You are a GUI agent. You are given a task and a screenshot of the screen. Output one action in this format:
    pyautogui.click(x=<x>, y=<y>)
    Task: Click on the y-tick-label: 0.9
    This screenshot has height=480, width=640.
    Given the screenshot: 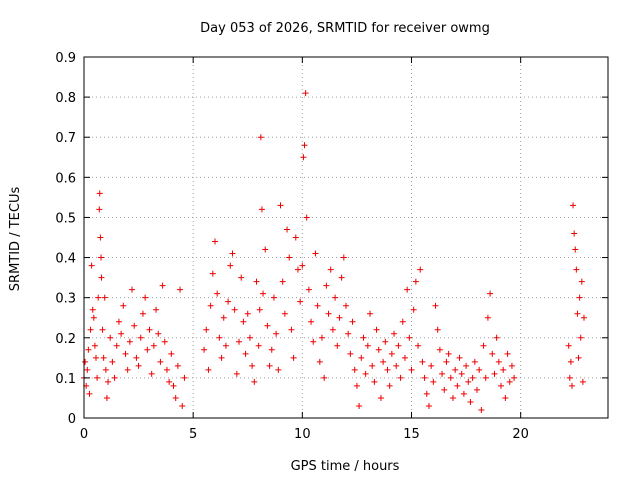 What is the action you would take?
    pyautogui.click(x=65, y=58)
    